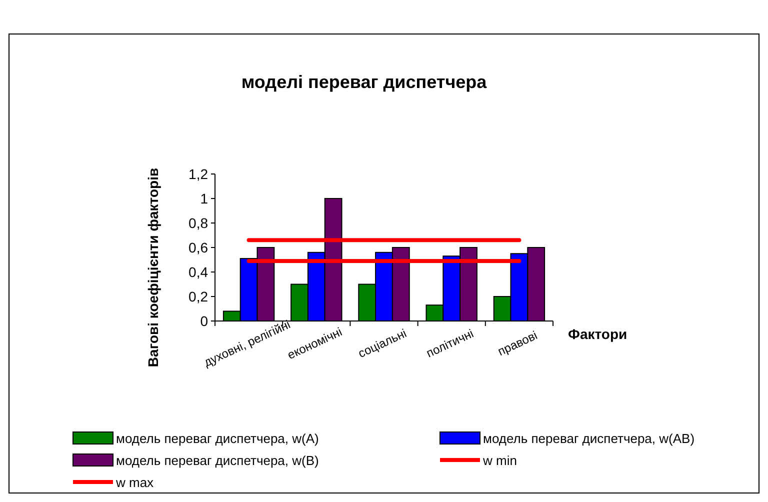 This screenshot has width=768, height=502. What do you see at coordinates (198, 223) in the screenshot?
I see `y-tick-label: 0,8` at bounding box center [198, 223].